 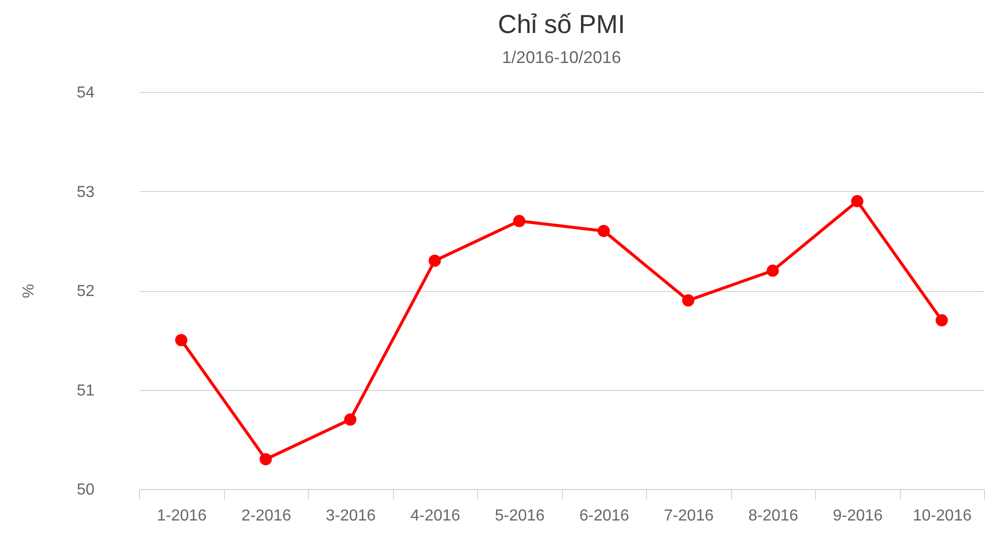 What do you see at coordinates (562, 24) in the screenshot?
I see `chart-title: Chỉ số PMI` at bounding box center [562, 24].